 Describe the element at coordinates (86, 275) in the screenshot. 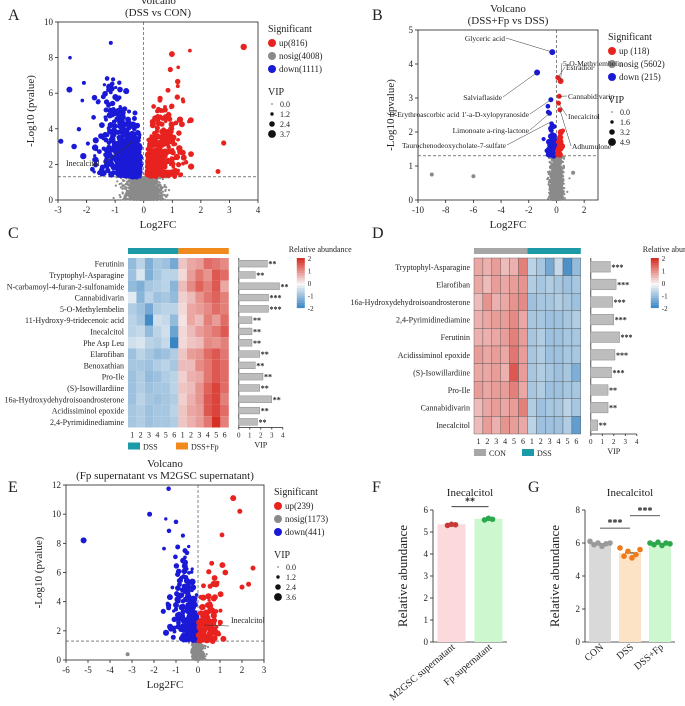

I see `row-label: Tryptophyl-Asparagine` at that location.